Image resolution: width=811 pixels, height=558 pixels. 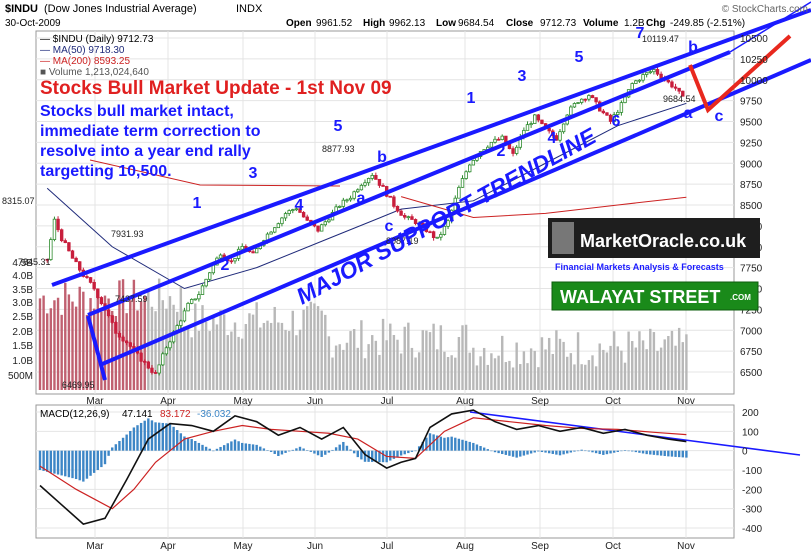 What do you see at coordinates (752, 471) in the screenshot?
I see `macd-tick-label: -100` at bounding box center [752, 471].